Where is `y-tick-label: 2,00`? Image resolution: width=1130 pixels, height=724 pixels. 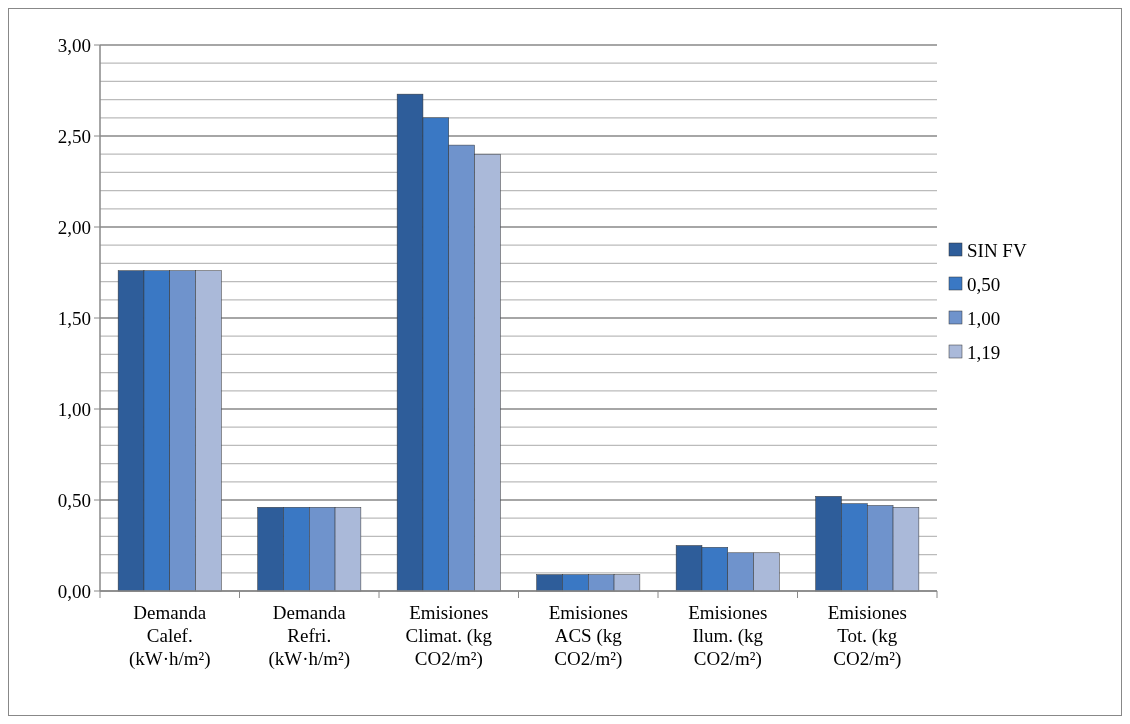 y-tick-label: 2,00 is located at coordinates (74, 227).